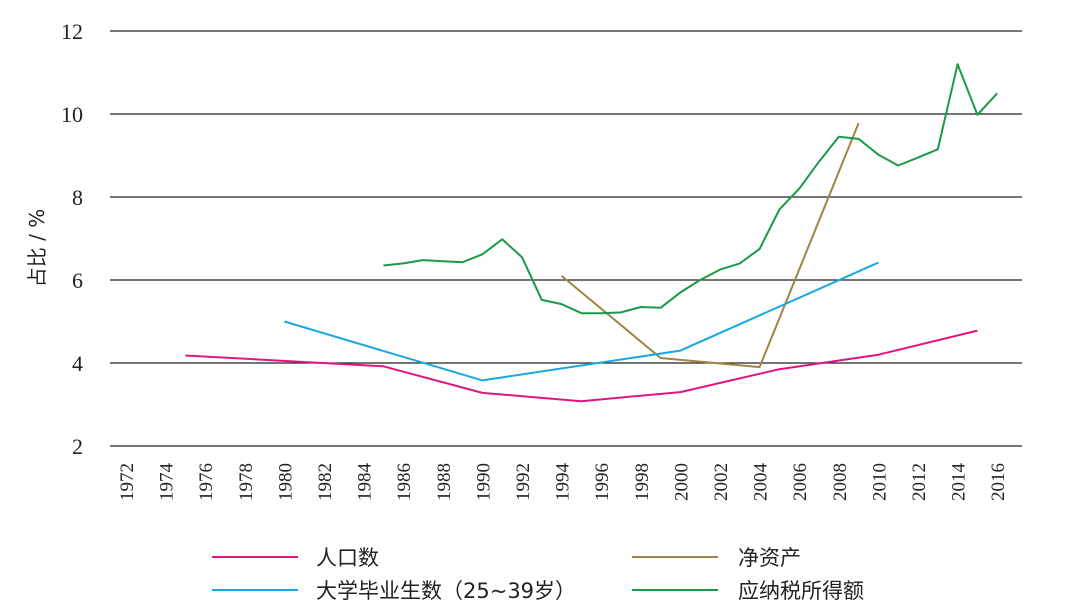 Image resolution: width=1075 pixels, height=614 pixels. What do you see at coordinates (325, 482) in the screenshot?
I see `x-tick-label-1982: 1982` at bounding box center [325, 482].